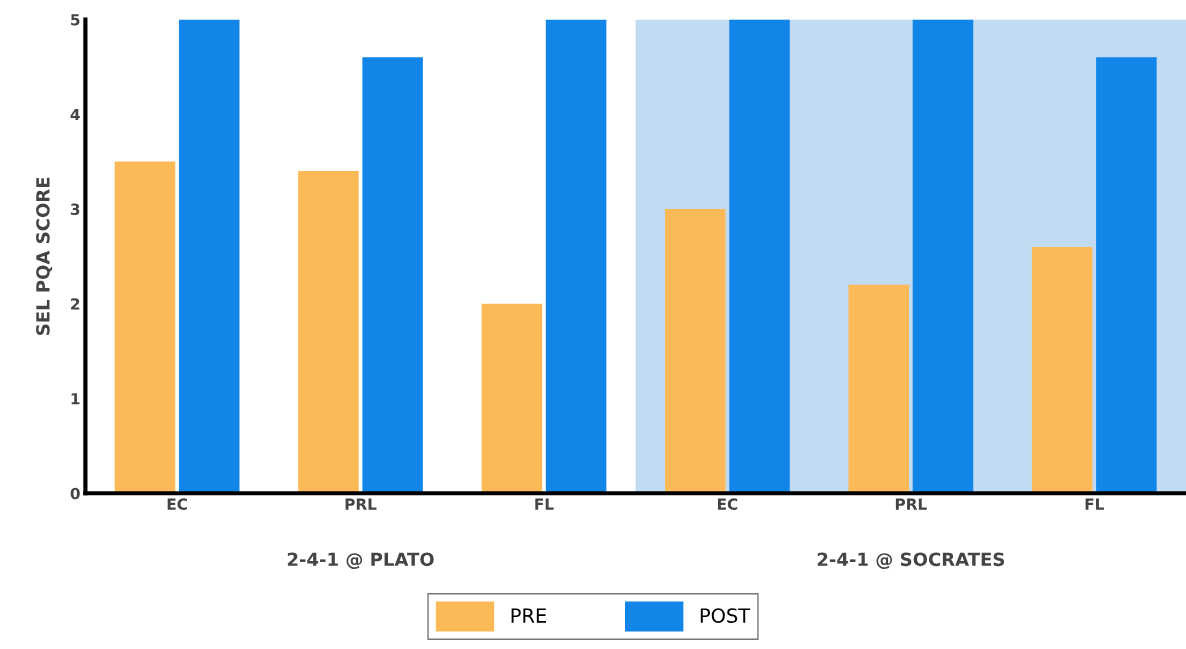 Image resolution: width=1186 pixels, height=649 pixels. Describe the element at coordinates (360, 561) in the screenshot. I see `text: 2-4-1 @ PLATO` at that location.